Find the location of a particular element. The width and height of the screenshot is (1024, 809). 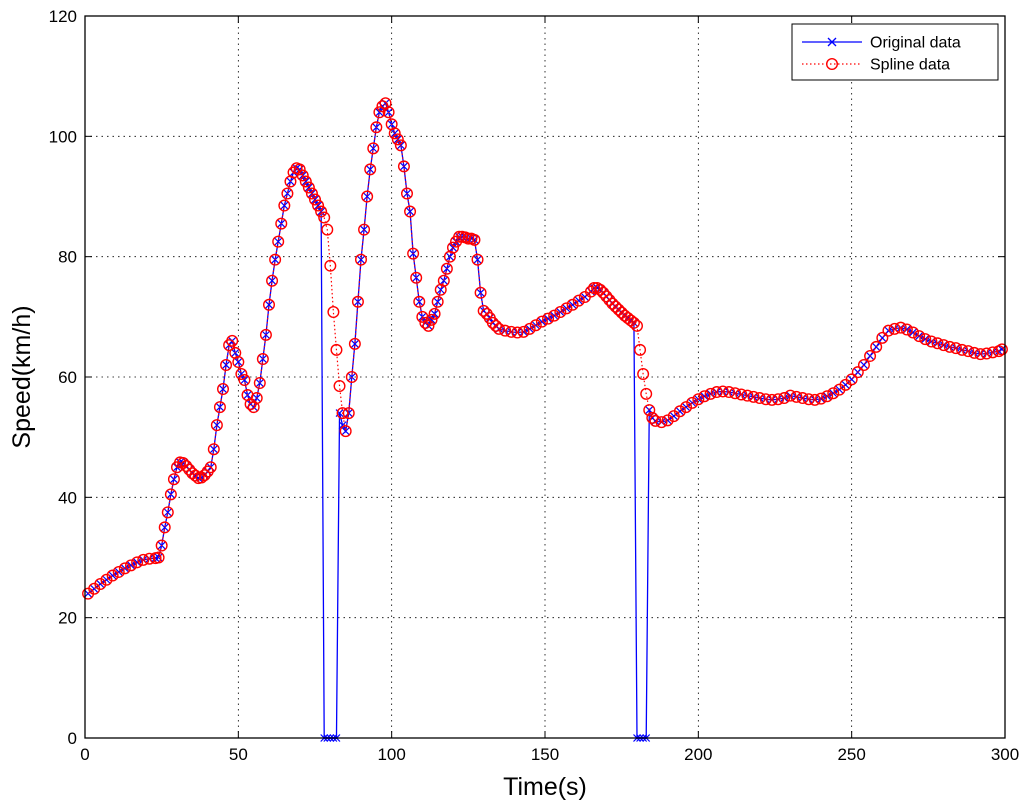

x-tick-label: 100 is located at coordinates (391, 754).